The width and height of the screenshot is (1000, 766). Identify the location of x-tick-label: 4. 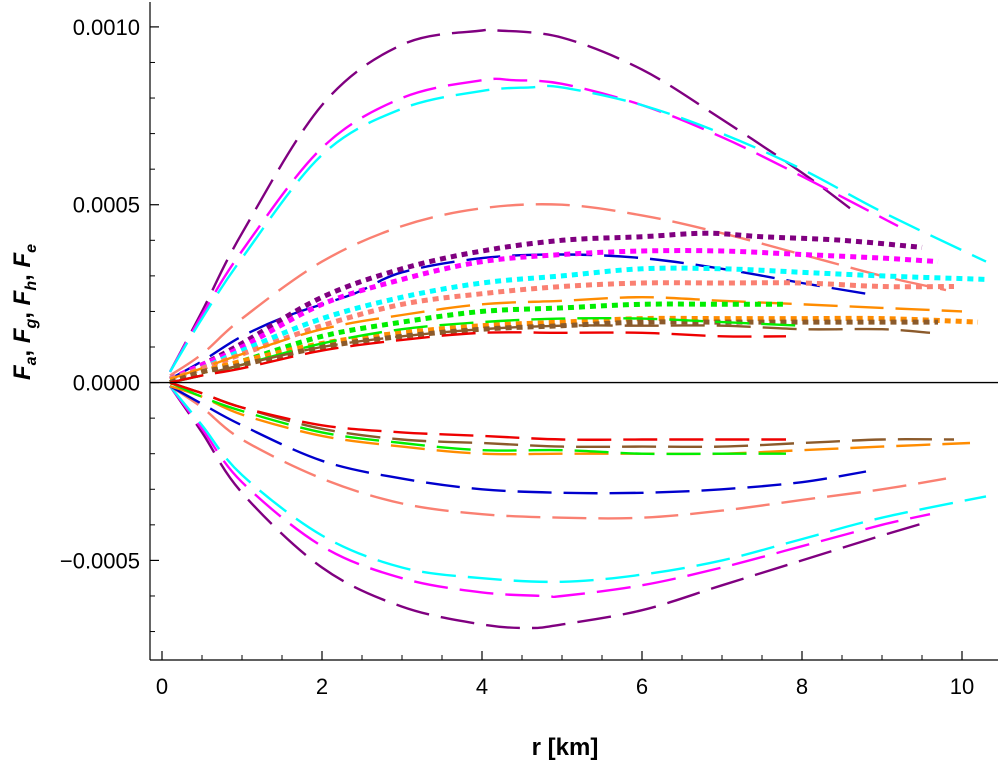
(482, 686).